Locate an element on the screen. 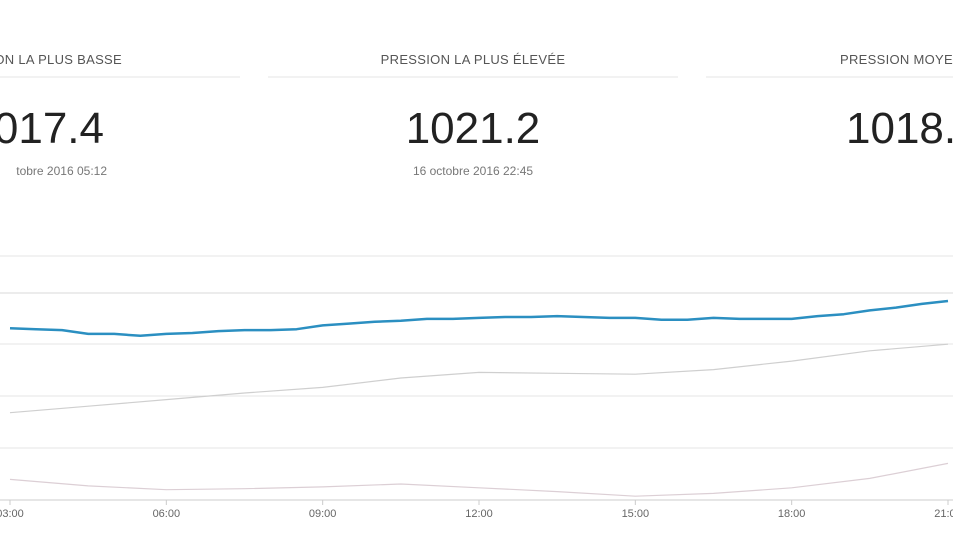 Image resolution: width=953 pixels, height=536 pixels. card-title: PRESSION MOYE is located at coordinates (896, 59).